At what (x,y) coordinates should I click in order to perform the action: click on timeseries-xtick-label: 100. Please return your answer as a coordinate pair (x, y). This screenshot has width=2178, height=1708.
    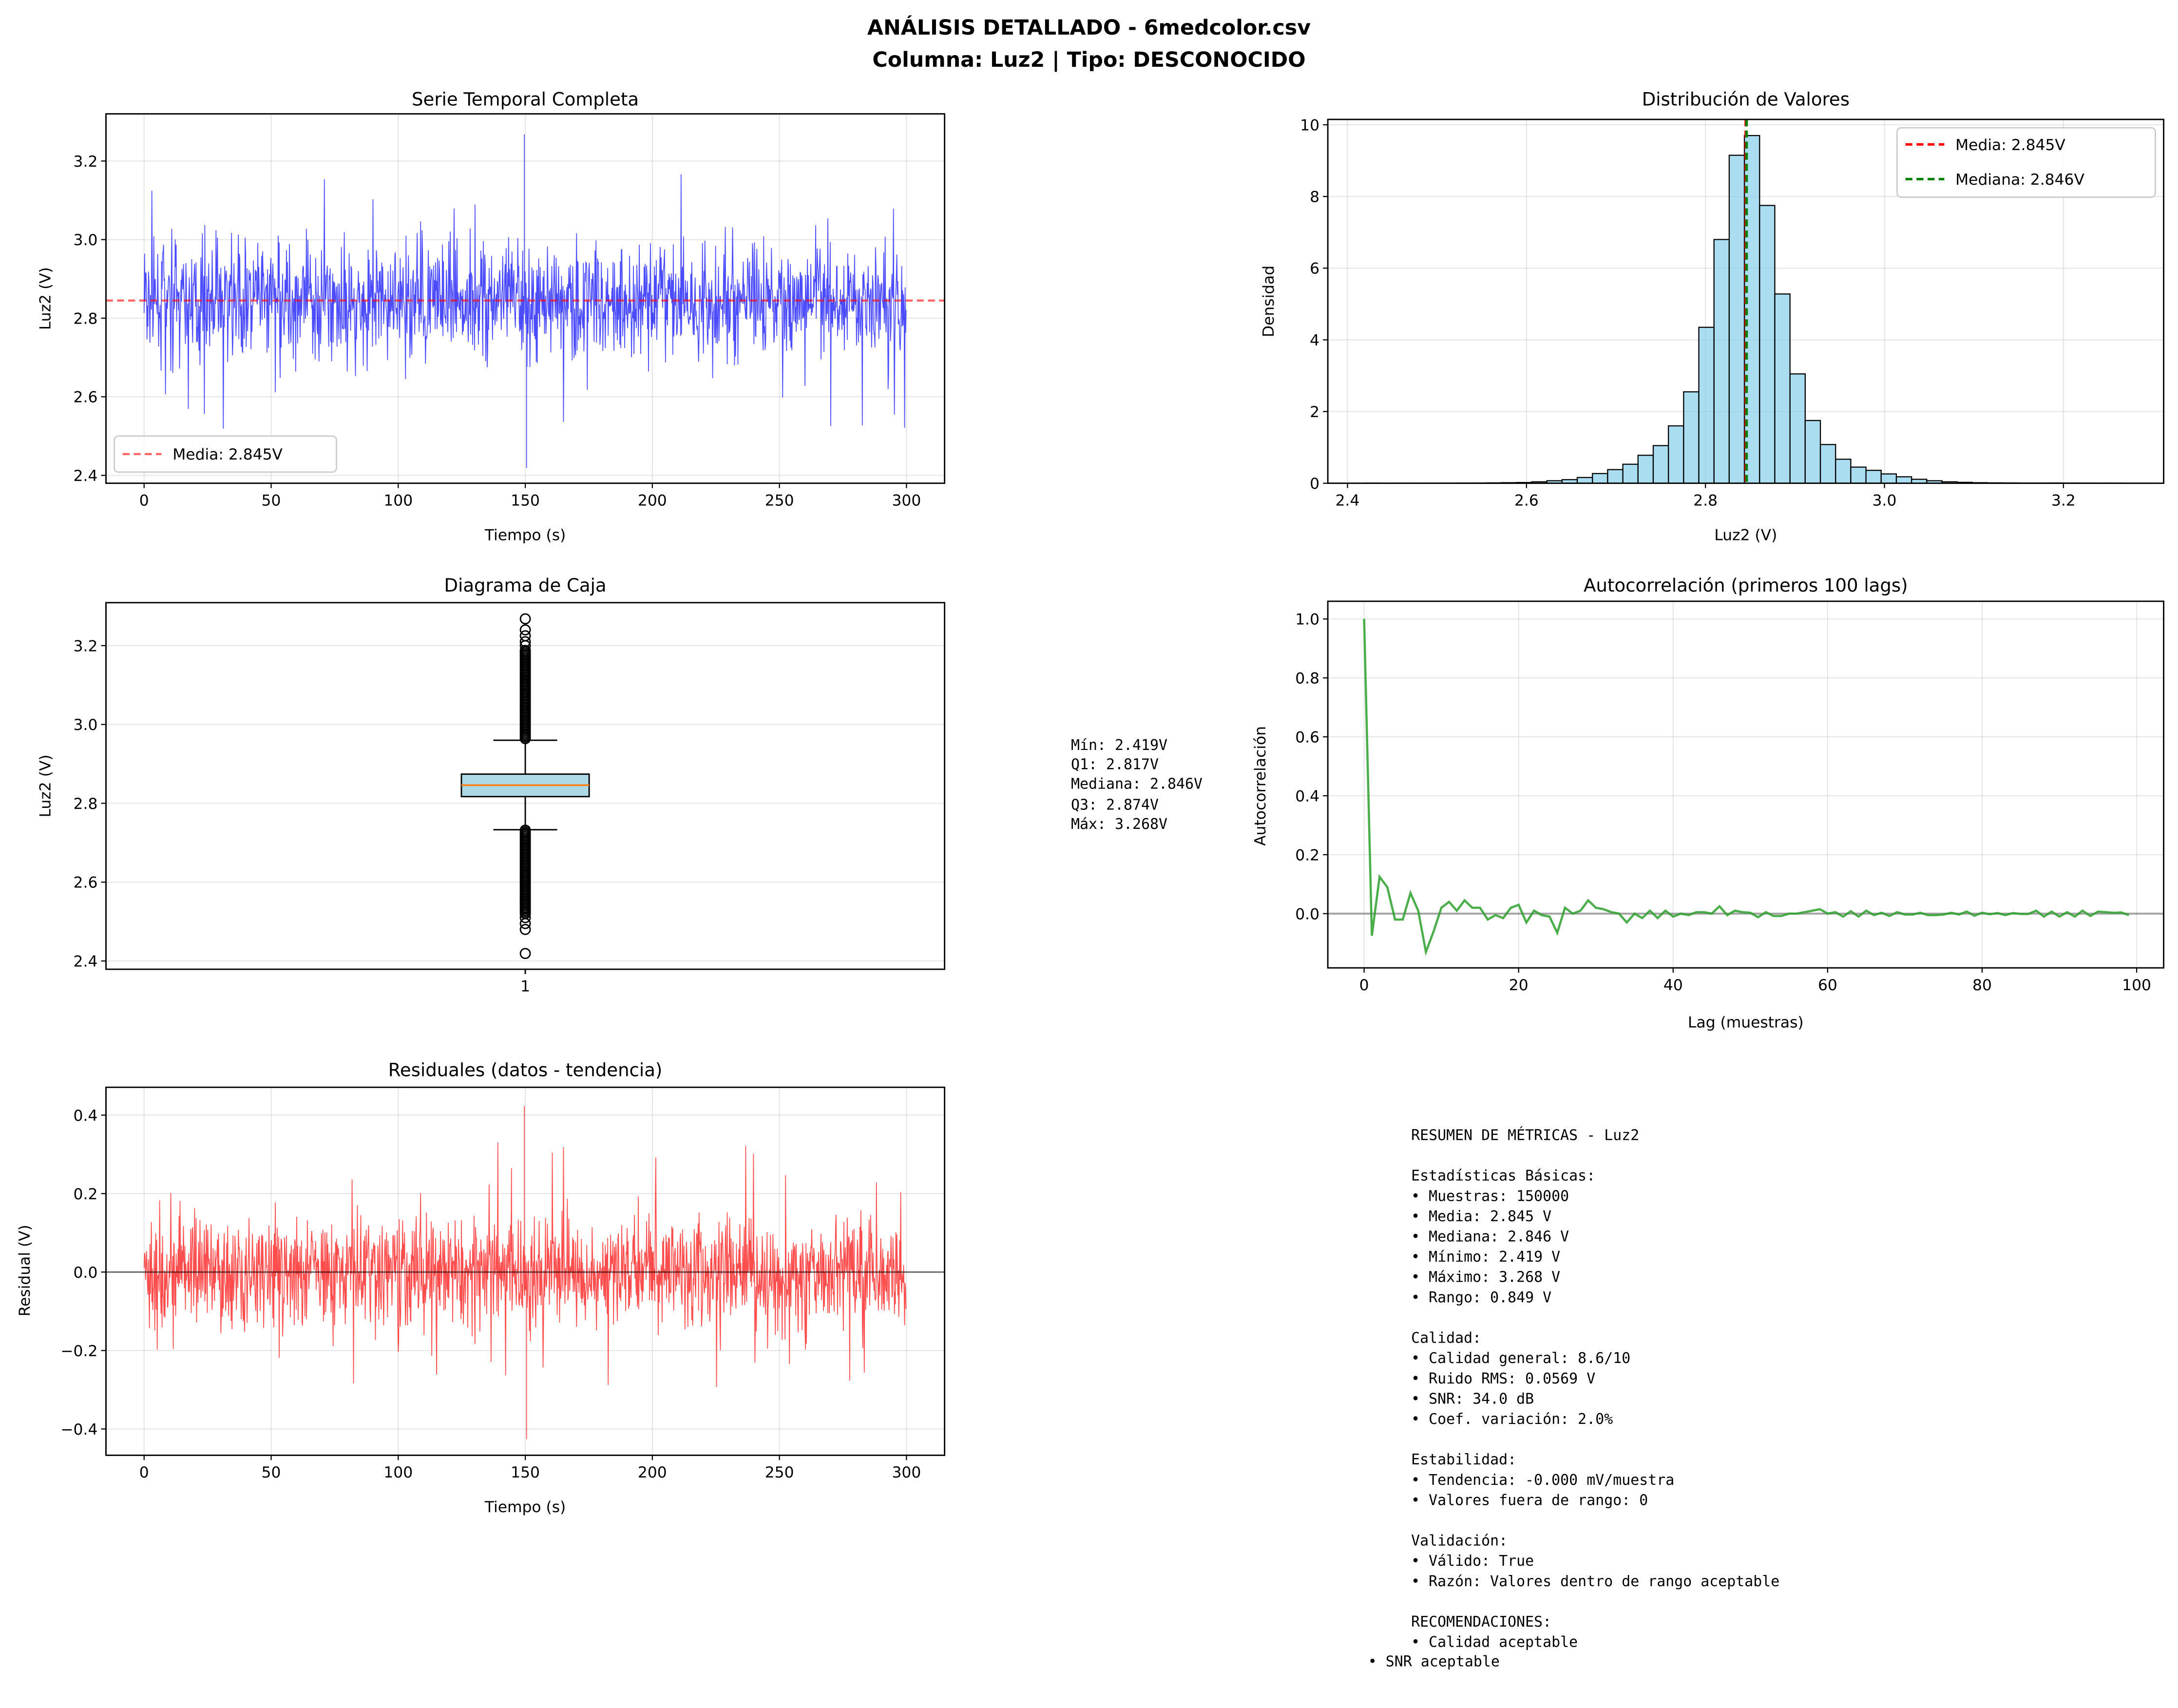
    Looking at the image, I should click on (398, 500).